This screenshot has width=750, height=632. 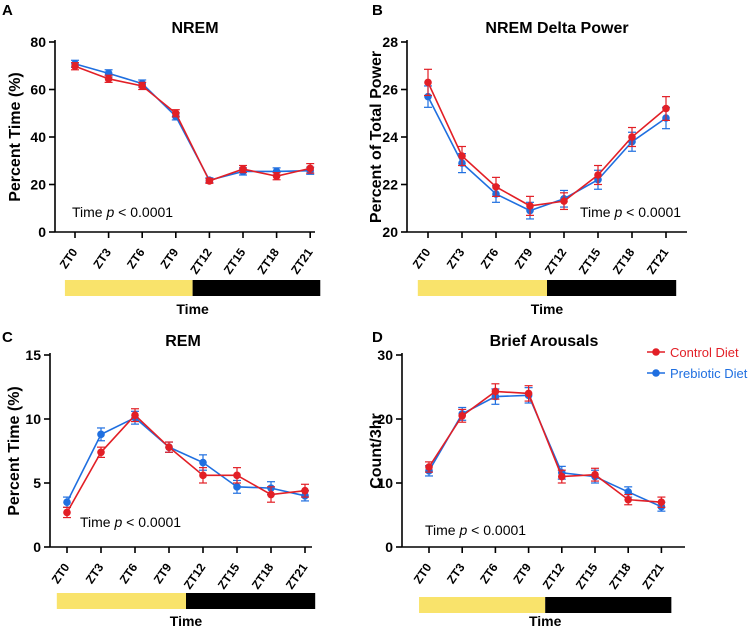 I want to click on panel-letter: B, so click(x=377, y=10).